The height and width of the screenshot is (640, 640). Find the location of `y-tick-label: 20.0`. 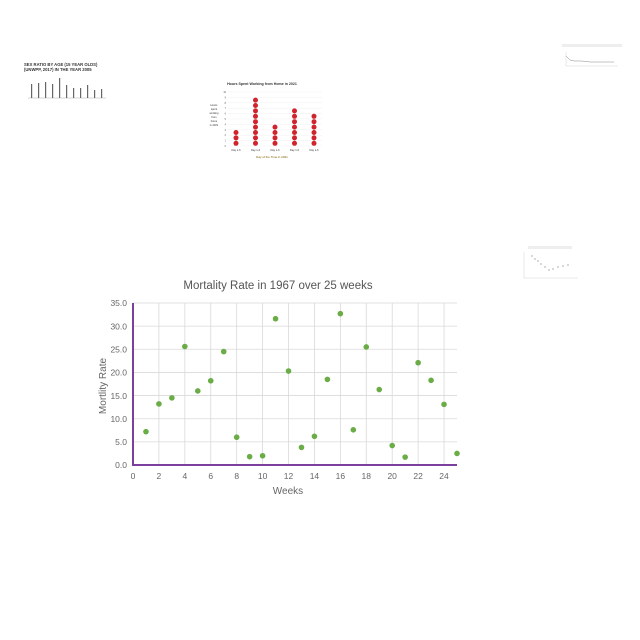

y-tick-label: 20.0 is located at coordinates (118, 373).